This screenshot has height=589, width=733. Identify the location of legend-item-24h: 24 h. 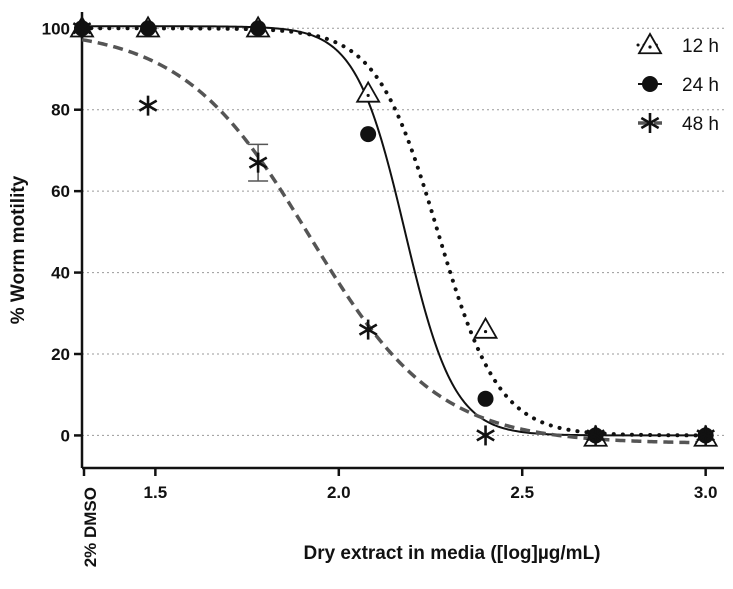
(678, 85).